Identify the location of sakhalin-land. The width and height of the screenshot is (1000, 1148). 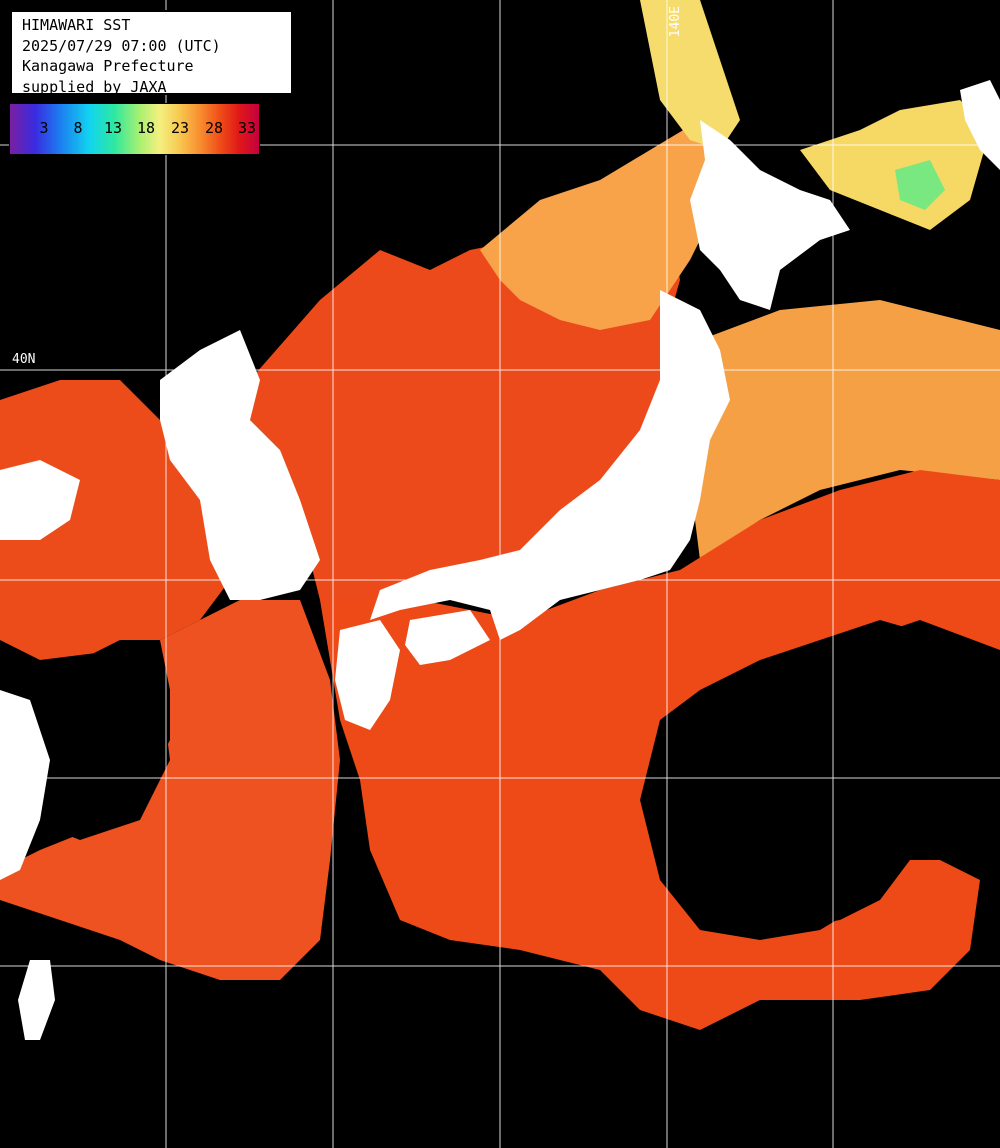
(980, 125).